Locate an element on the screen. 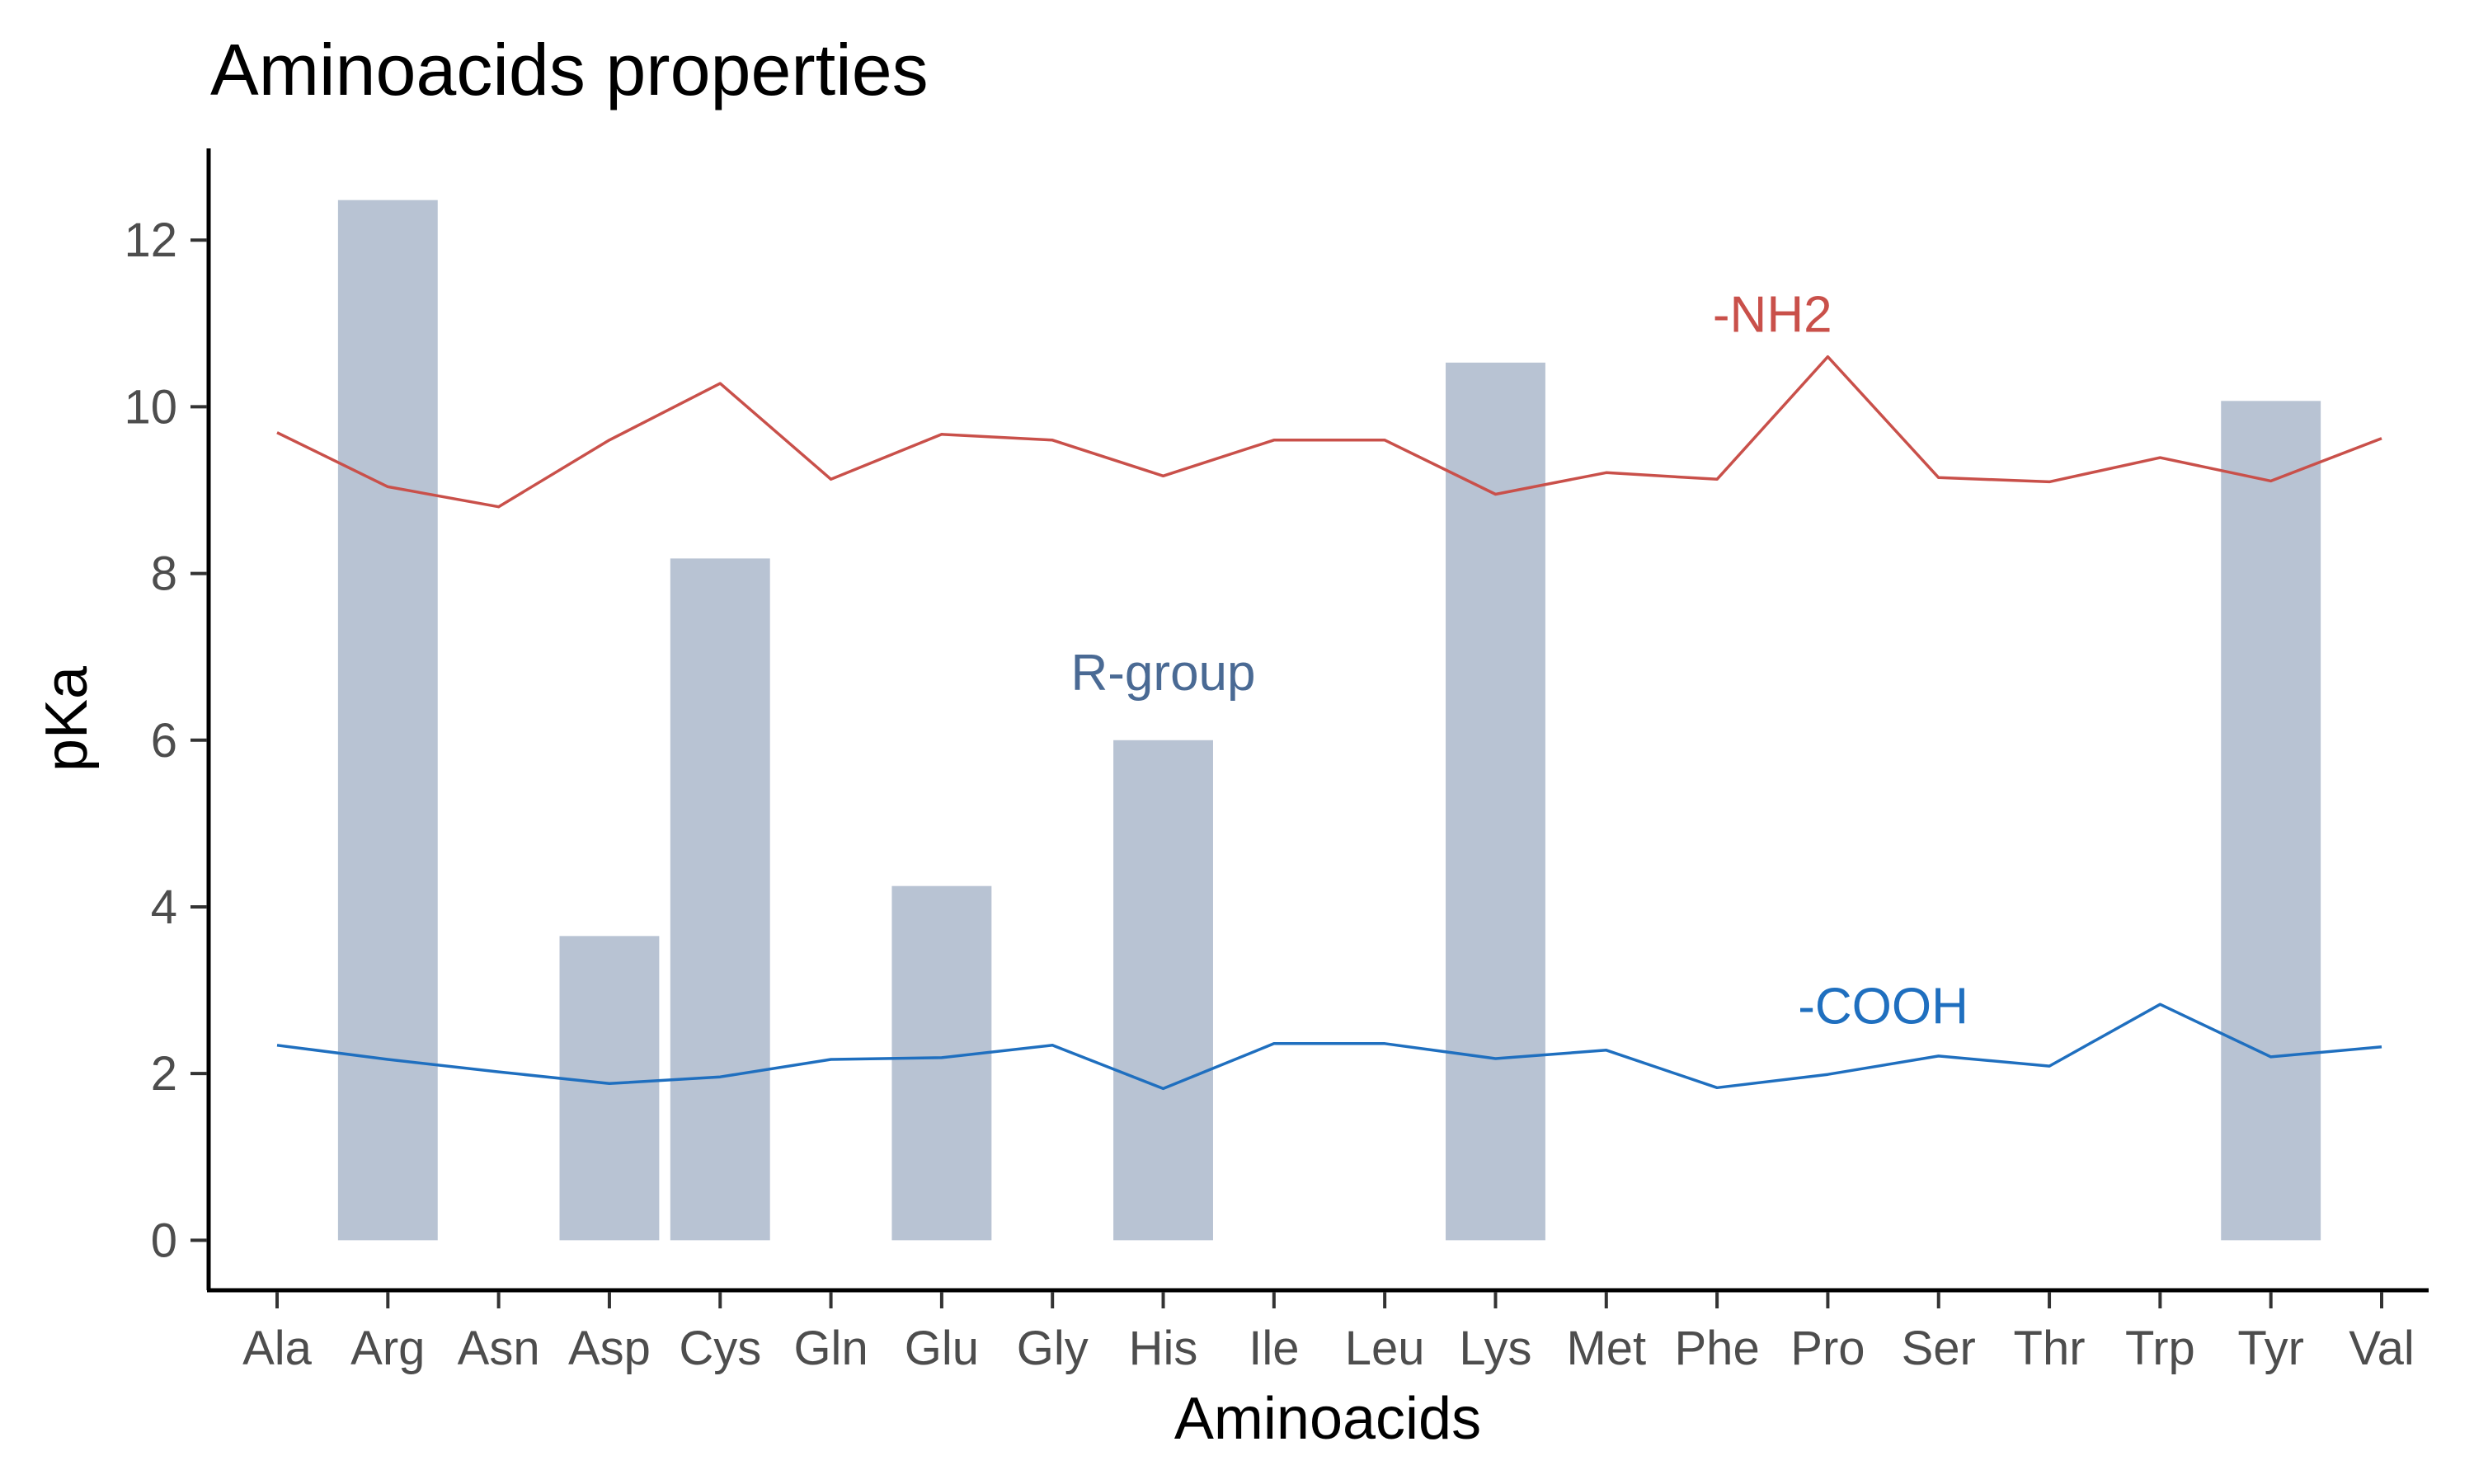 Image resolution: width=2474 pixels, height=1484 pixels. x-tick-label-cys: Cys is located at coordinates (720, 1348).